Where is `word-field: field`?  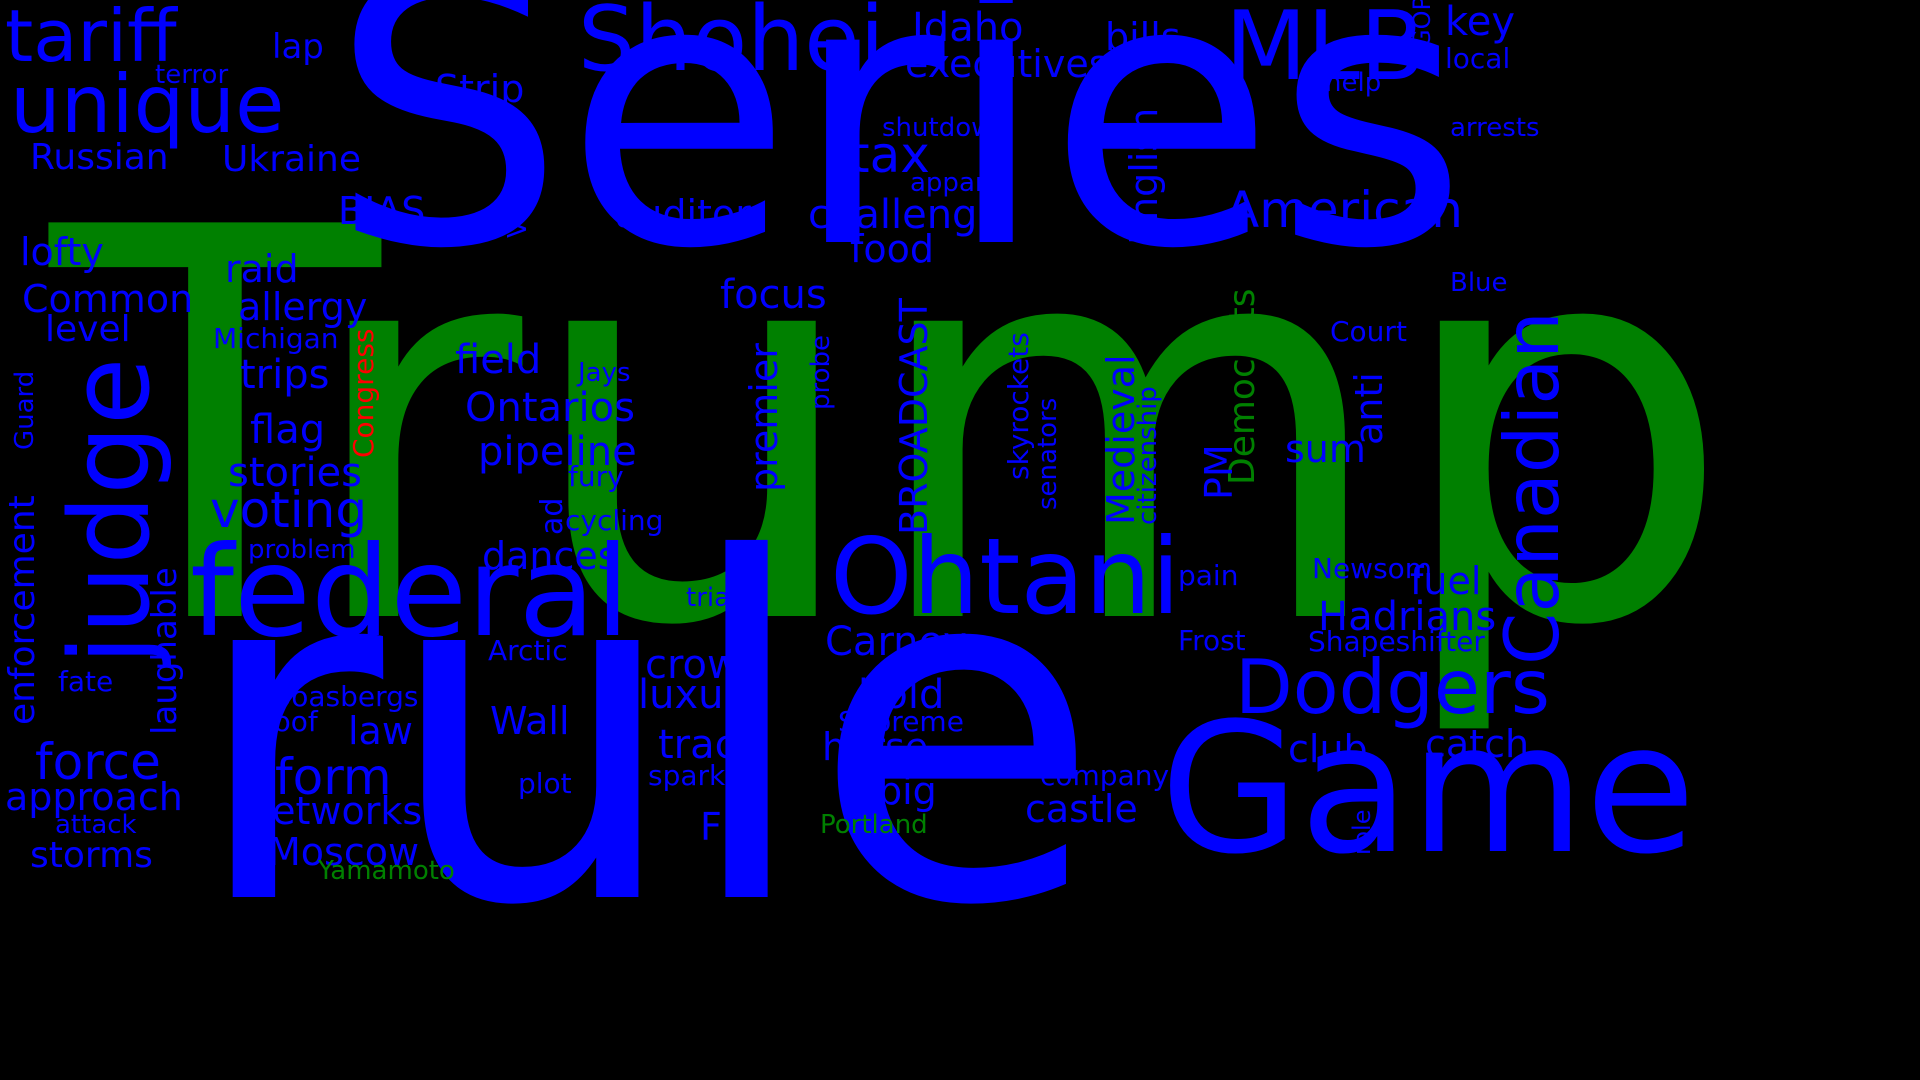 word-field: field is located at coordinates (498, 360).